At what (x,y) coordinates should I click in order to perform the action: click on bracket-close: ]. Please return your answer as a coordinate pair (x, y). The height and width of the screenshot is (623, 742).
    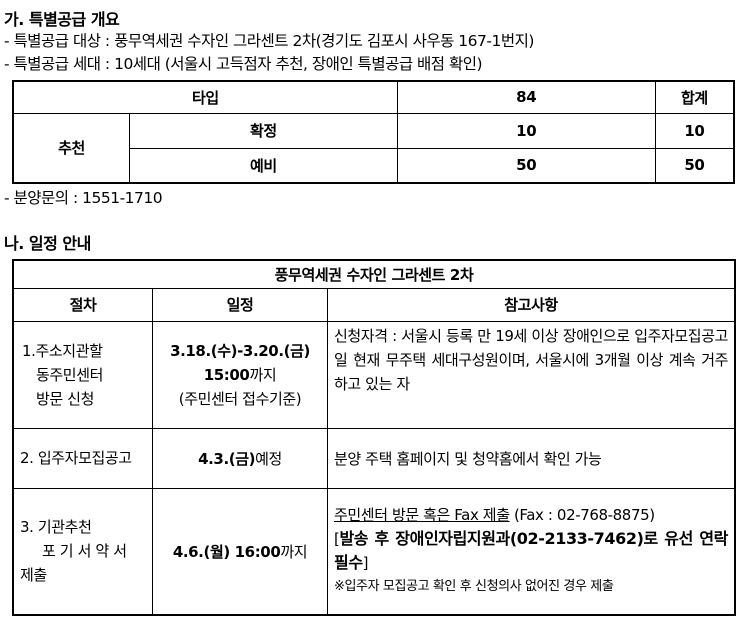
    Looking at the image, I should click on (365, 563).